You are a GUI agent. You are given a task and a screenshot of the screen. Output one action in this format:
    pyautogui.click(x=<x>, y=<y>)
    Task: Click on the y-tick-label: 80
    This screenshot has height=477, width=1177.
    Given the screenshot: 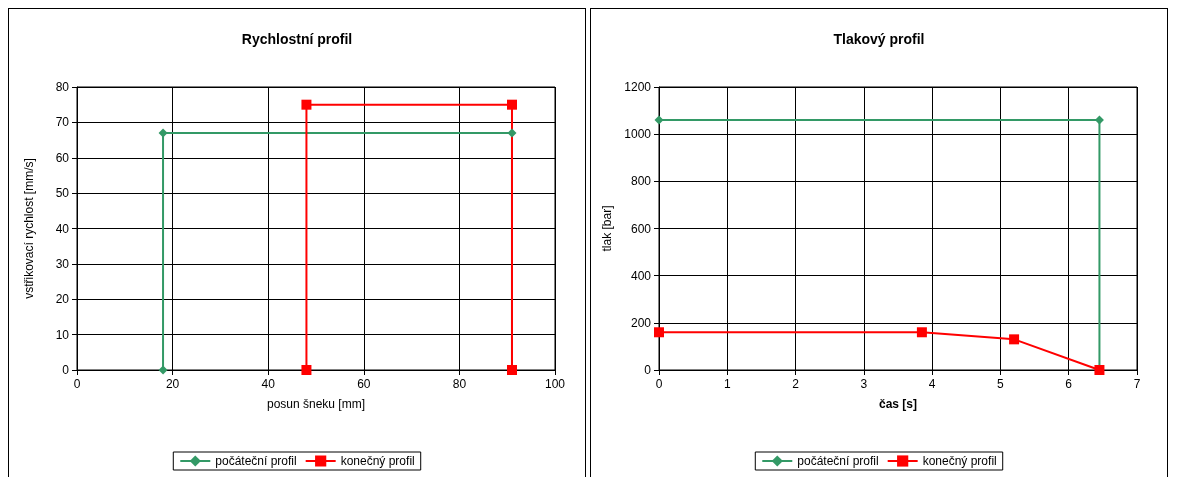 What is the action you would take?
    pyautogui.click(x=62, y=87)
    